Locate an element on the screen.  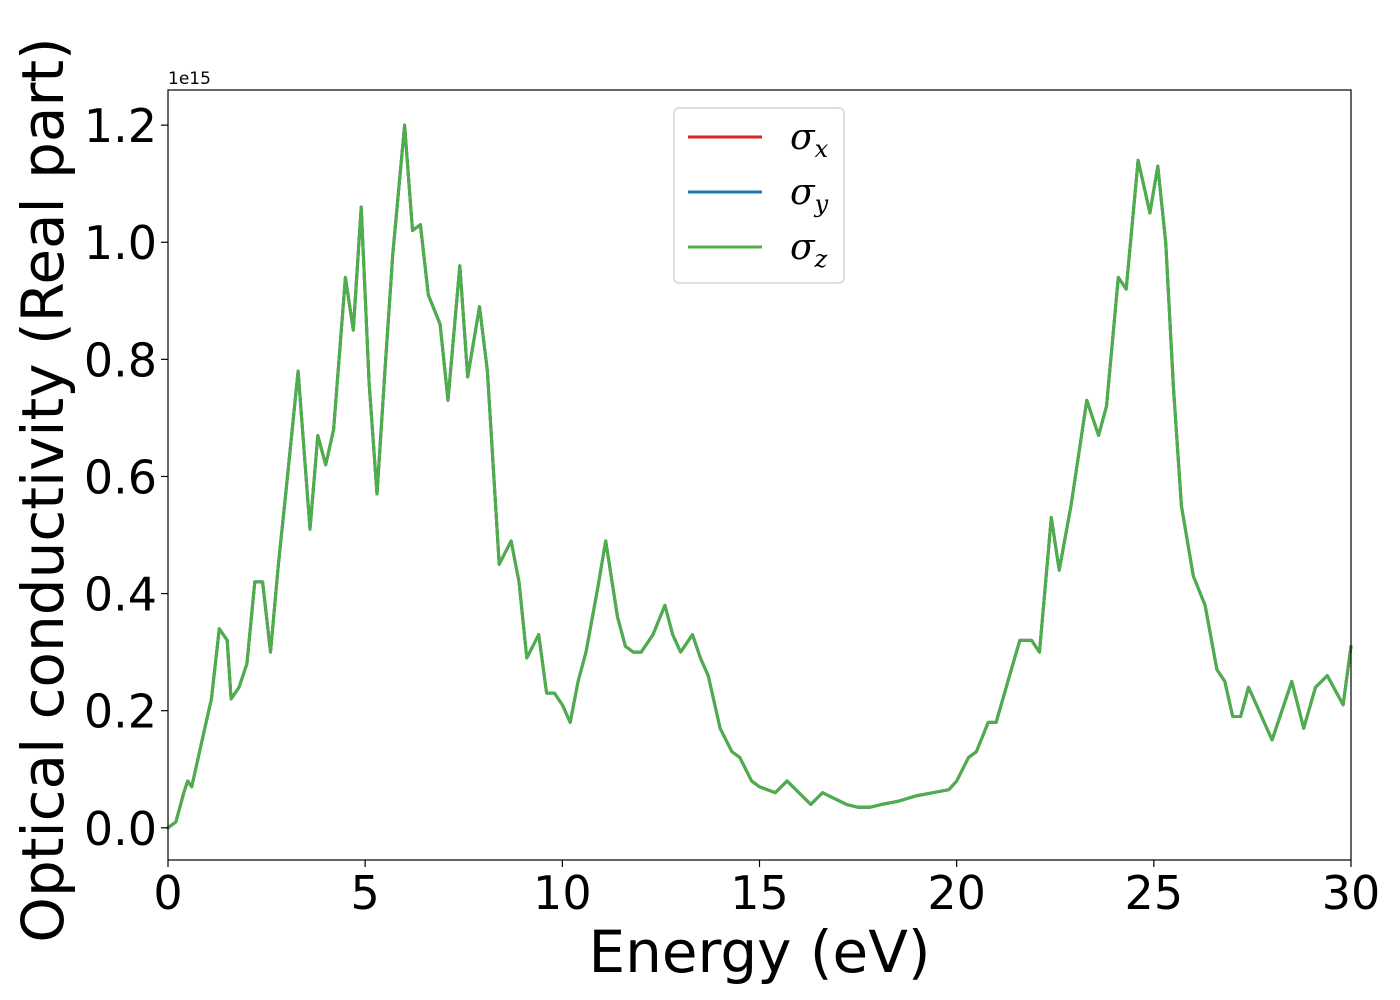
y-axis-label: Optical conductivity (Real part) is located at coordinates (43, 489).